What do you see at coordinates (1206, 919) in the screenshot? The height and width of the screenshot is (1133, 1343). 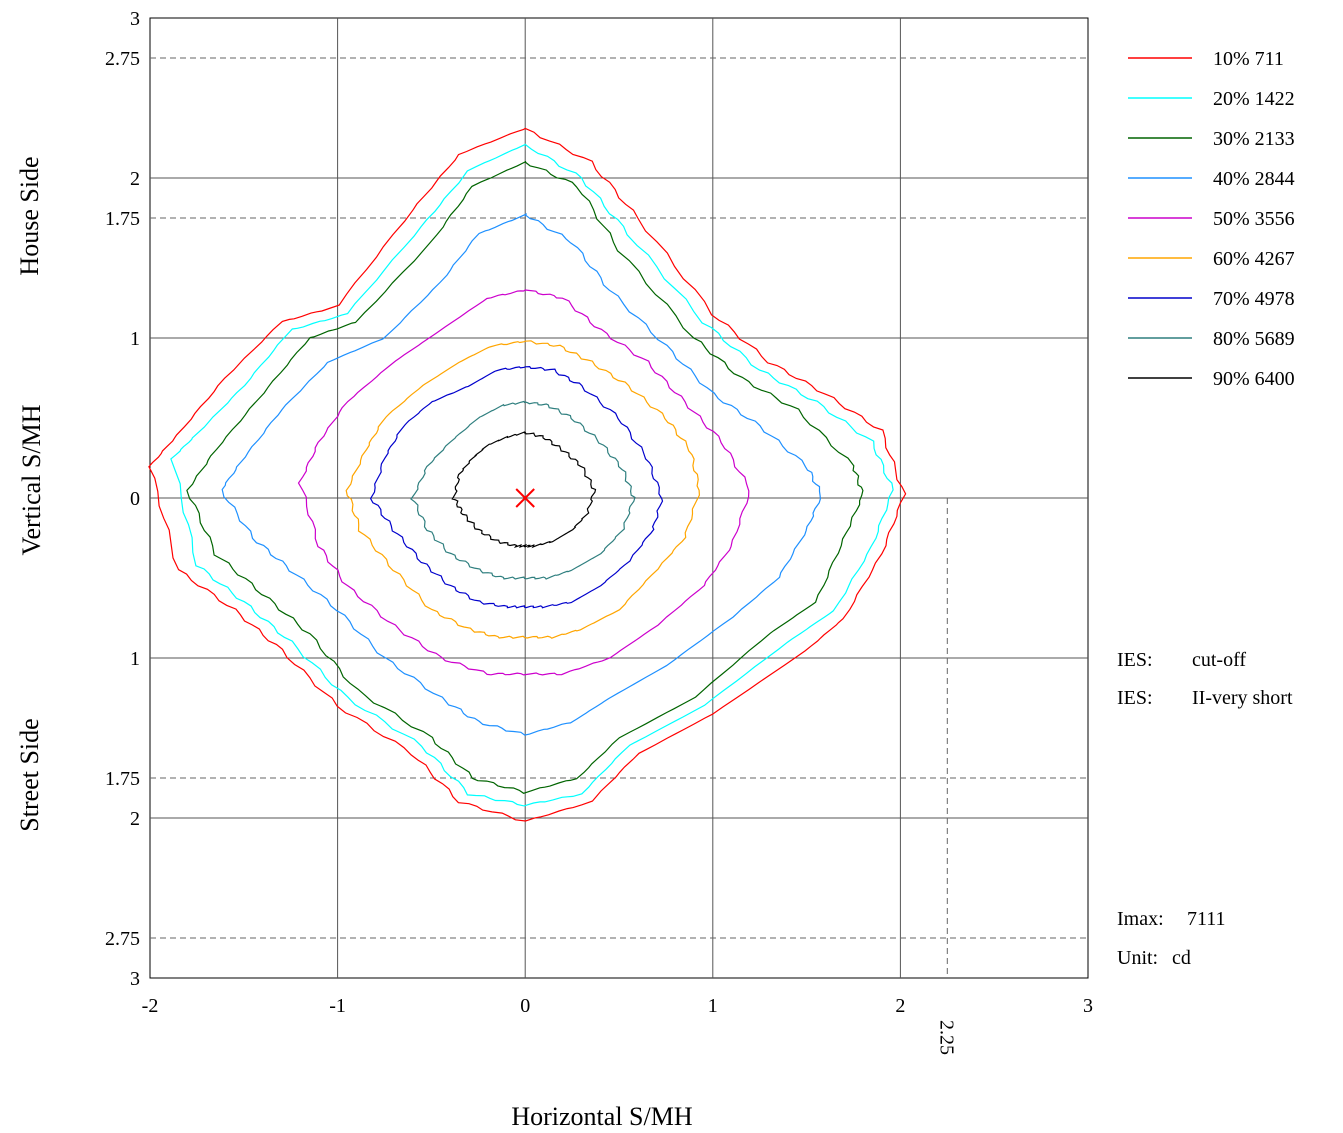 I see `imax-value: 7111` at bounding box center [1206, 919].